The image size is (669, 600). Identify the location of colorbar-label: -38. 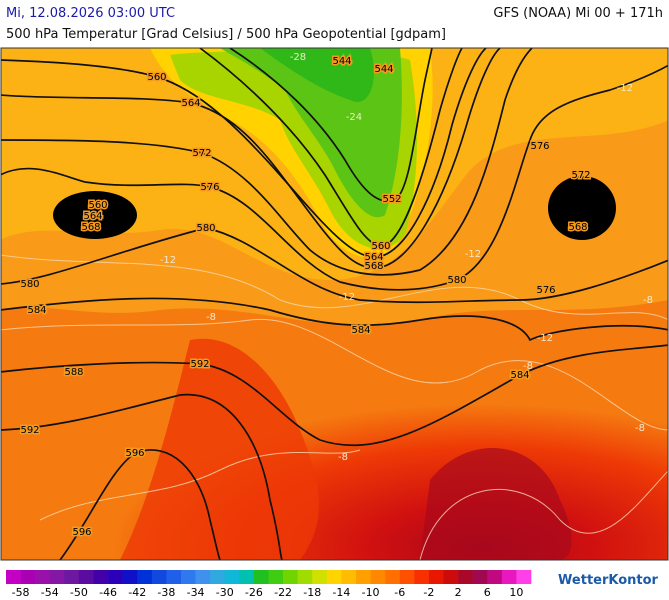
(166, 592).